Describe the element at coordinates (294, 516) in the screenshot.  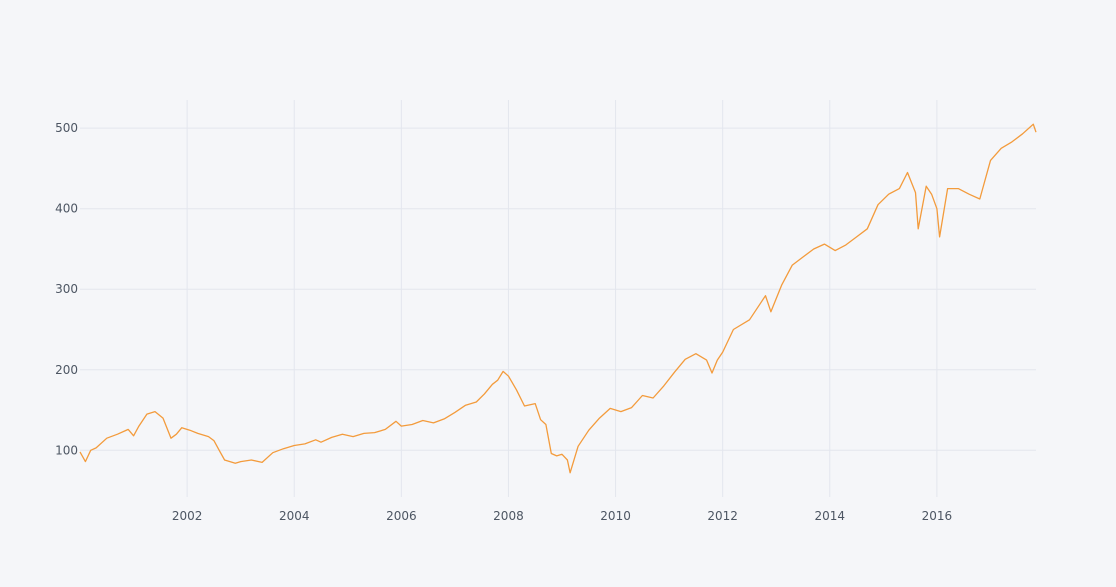
I see `x-tick-label-2004: 2004` at that location.